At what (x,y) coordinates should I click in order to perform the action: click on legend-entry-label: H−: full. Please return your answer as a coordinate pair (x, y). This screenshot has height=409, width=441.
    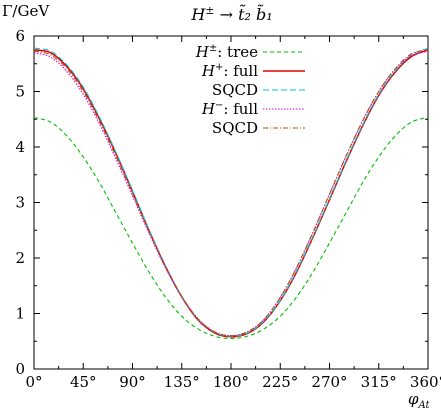
    Looking at the image, I should click on (229, 109).